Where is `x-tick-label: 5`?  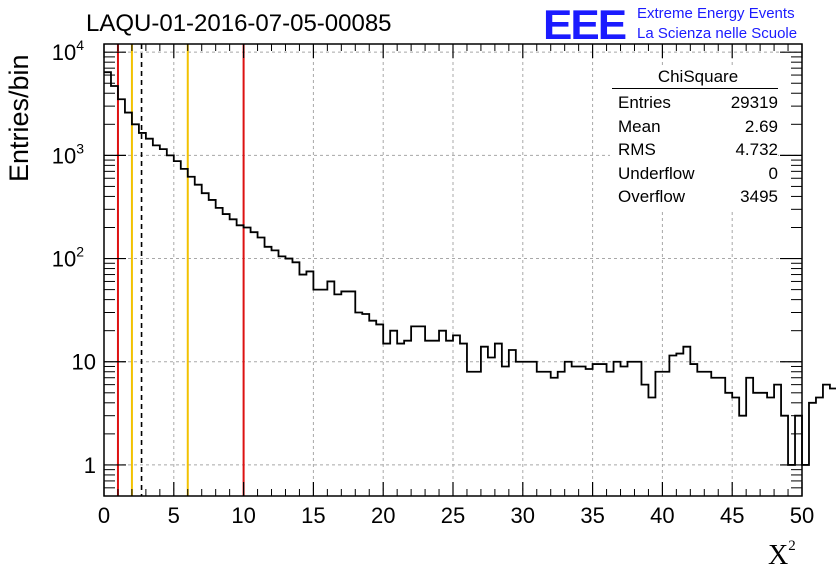
x-tick-label: 5 is located at coordinates (174, 515).